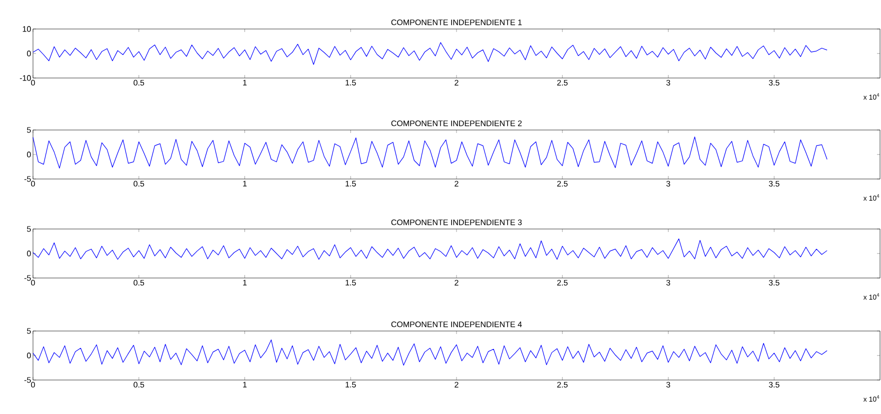  Describe the element at coordinates (26, 29) in the screenshot. I see `y-tick-label: 10` at that location.